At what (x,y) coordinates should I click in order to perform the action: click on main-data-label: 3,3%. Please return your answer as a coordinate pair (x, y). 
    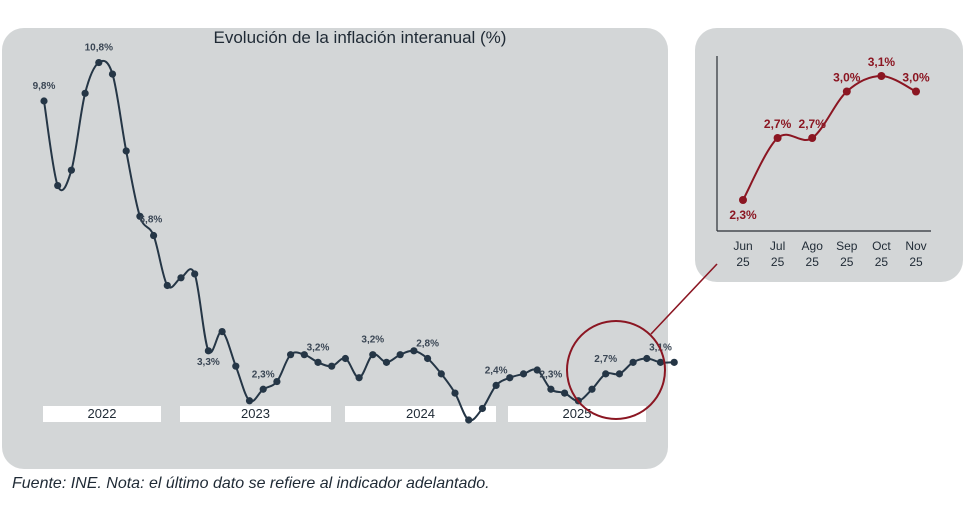
    Looking at the image, I should click on (208, 362).